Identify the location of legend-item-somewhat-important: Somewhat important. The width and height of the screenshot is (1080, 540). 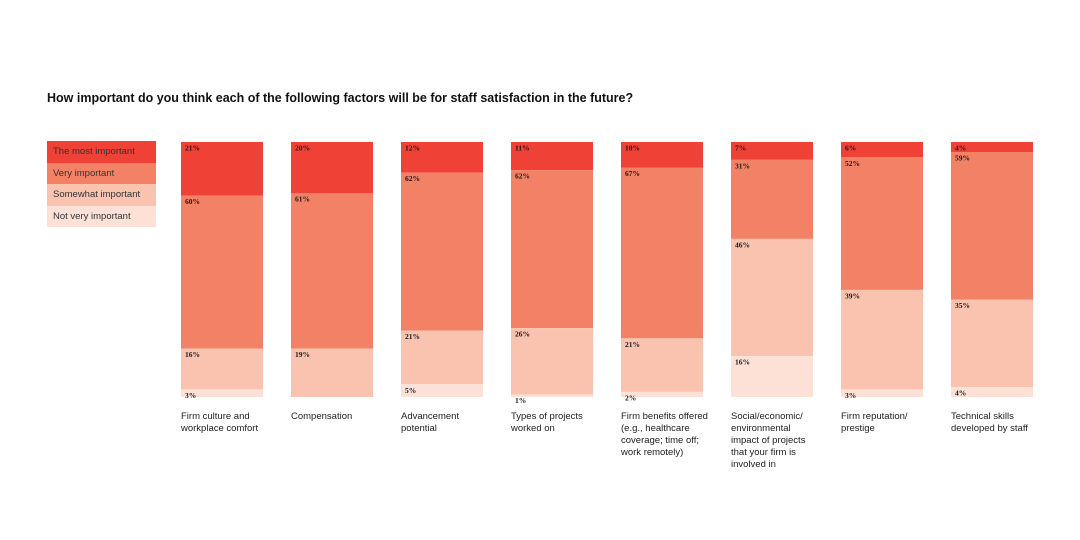
(101, 195).